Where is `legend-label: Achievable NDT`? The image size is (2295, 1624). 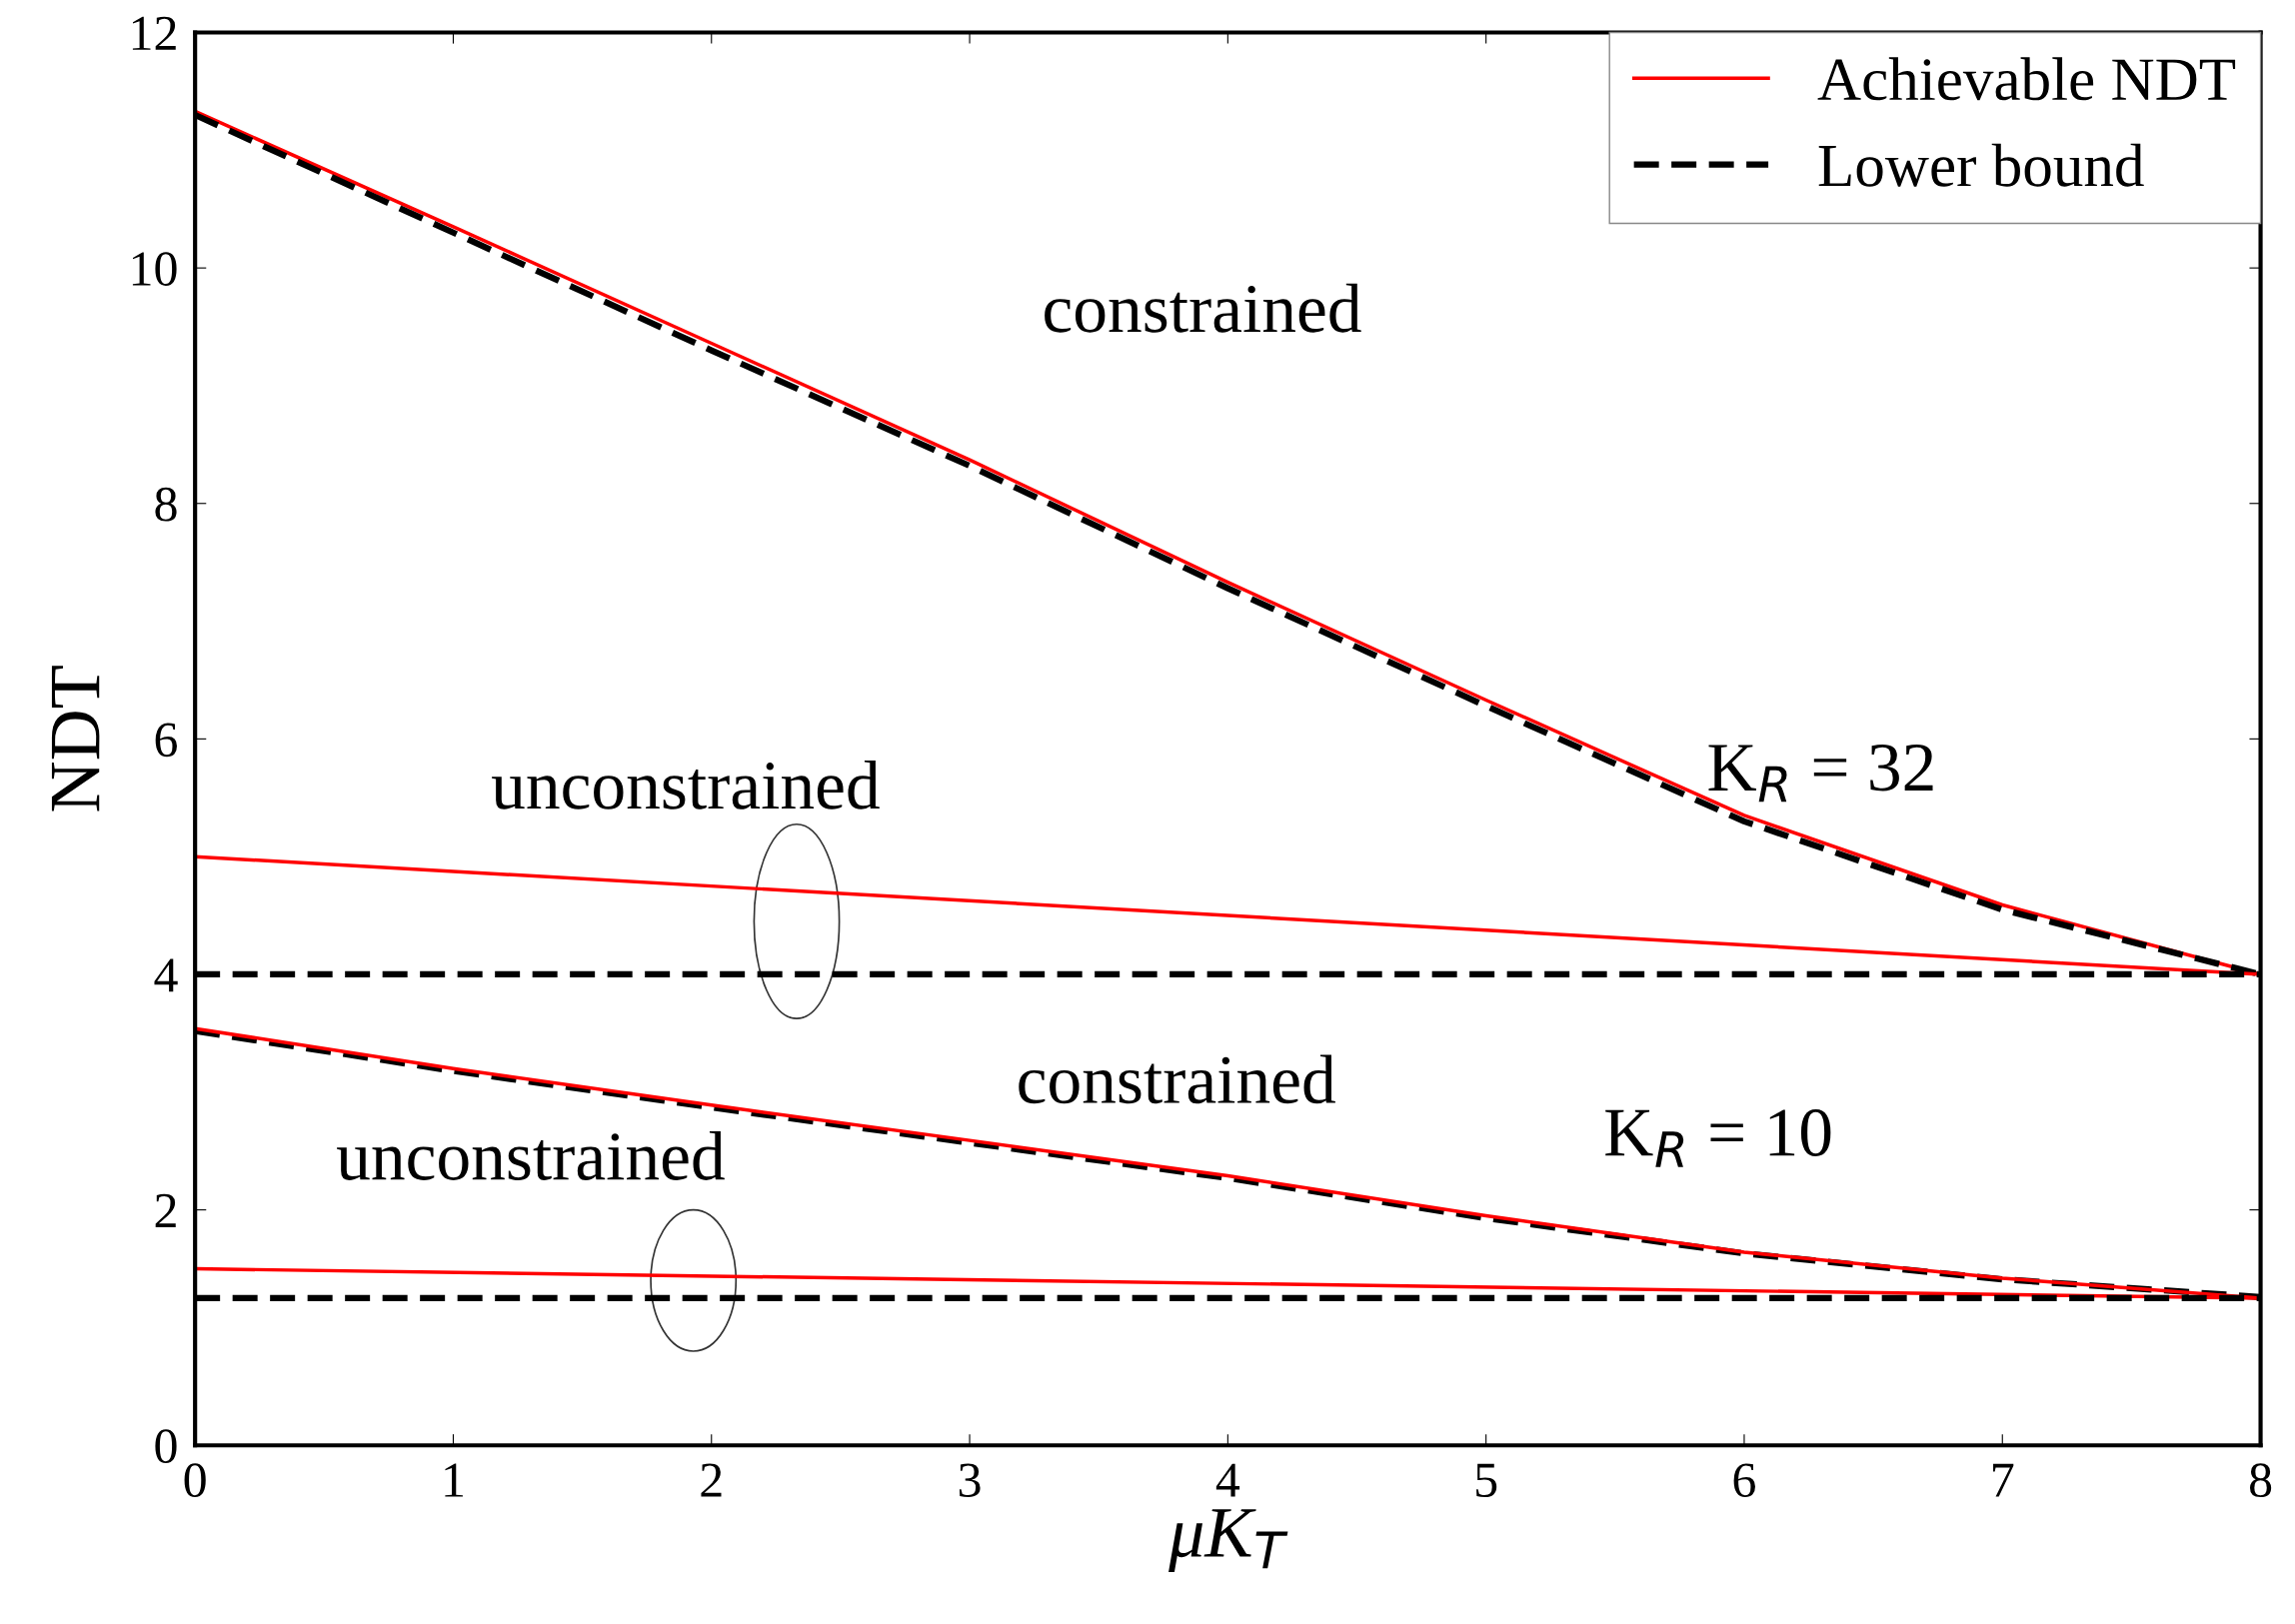 legend-label: Achievable NDT is located at coordinates (2027, 79).